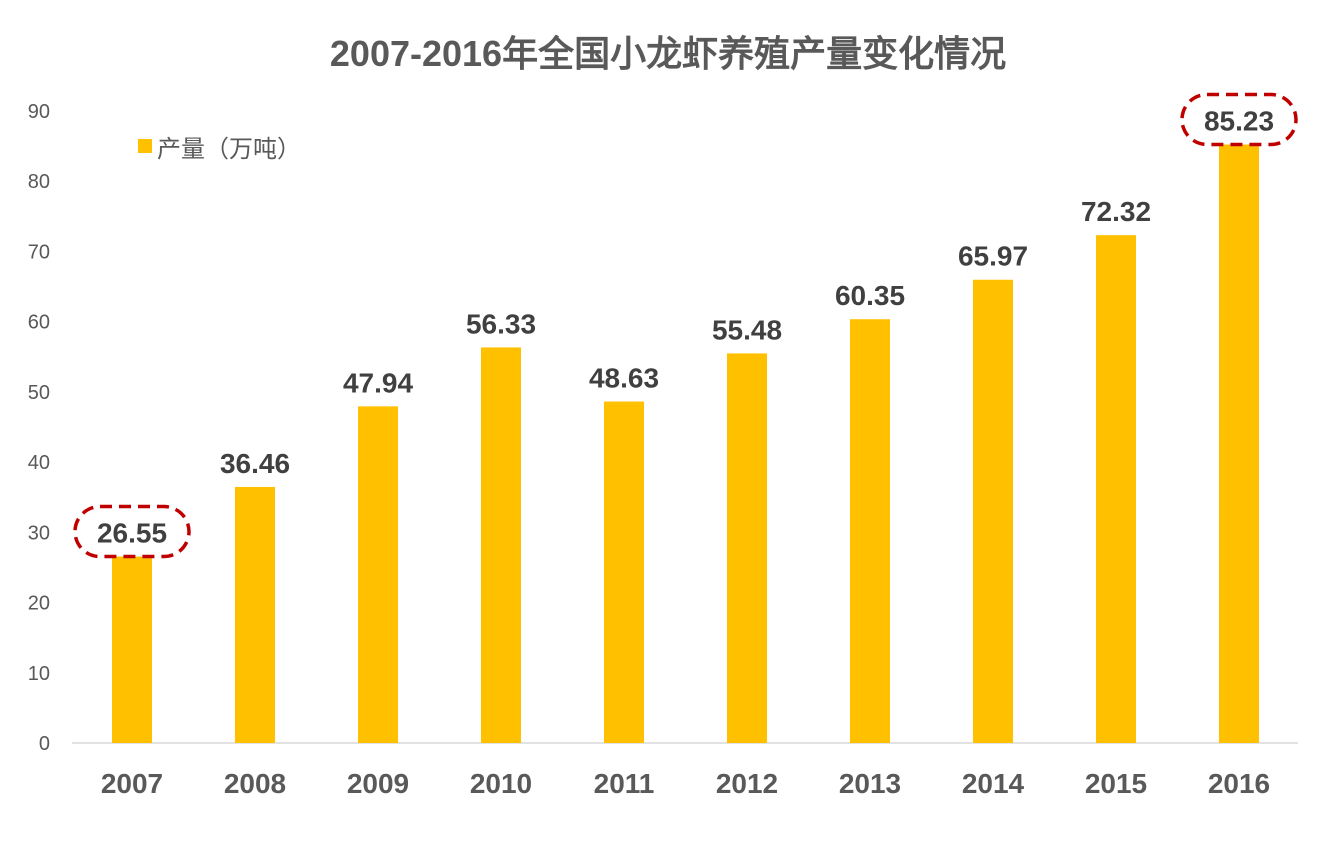 The image size is (1344, 846). I want to click on y-tick-label: 10, so click(39, 674).